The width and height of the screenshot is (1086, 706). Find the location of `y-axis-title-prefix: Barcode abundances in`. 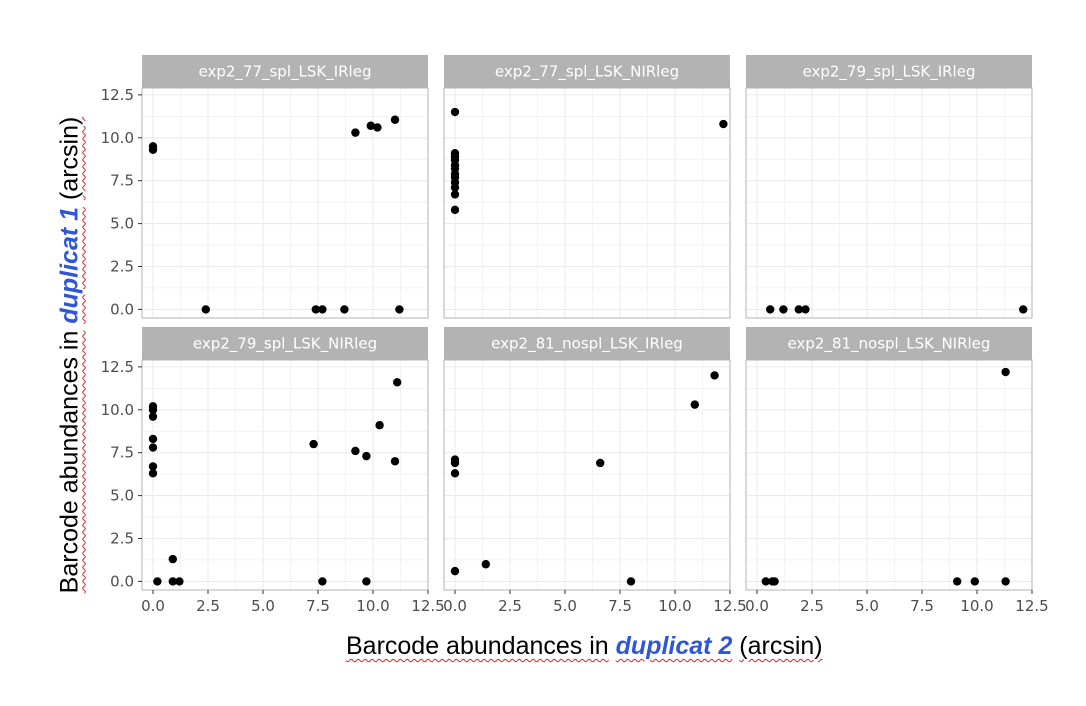

y-axis-title-prefix: Barcode abundances in is located at coordinates (69, 462).